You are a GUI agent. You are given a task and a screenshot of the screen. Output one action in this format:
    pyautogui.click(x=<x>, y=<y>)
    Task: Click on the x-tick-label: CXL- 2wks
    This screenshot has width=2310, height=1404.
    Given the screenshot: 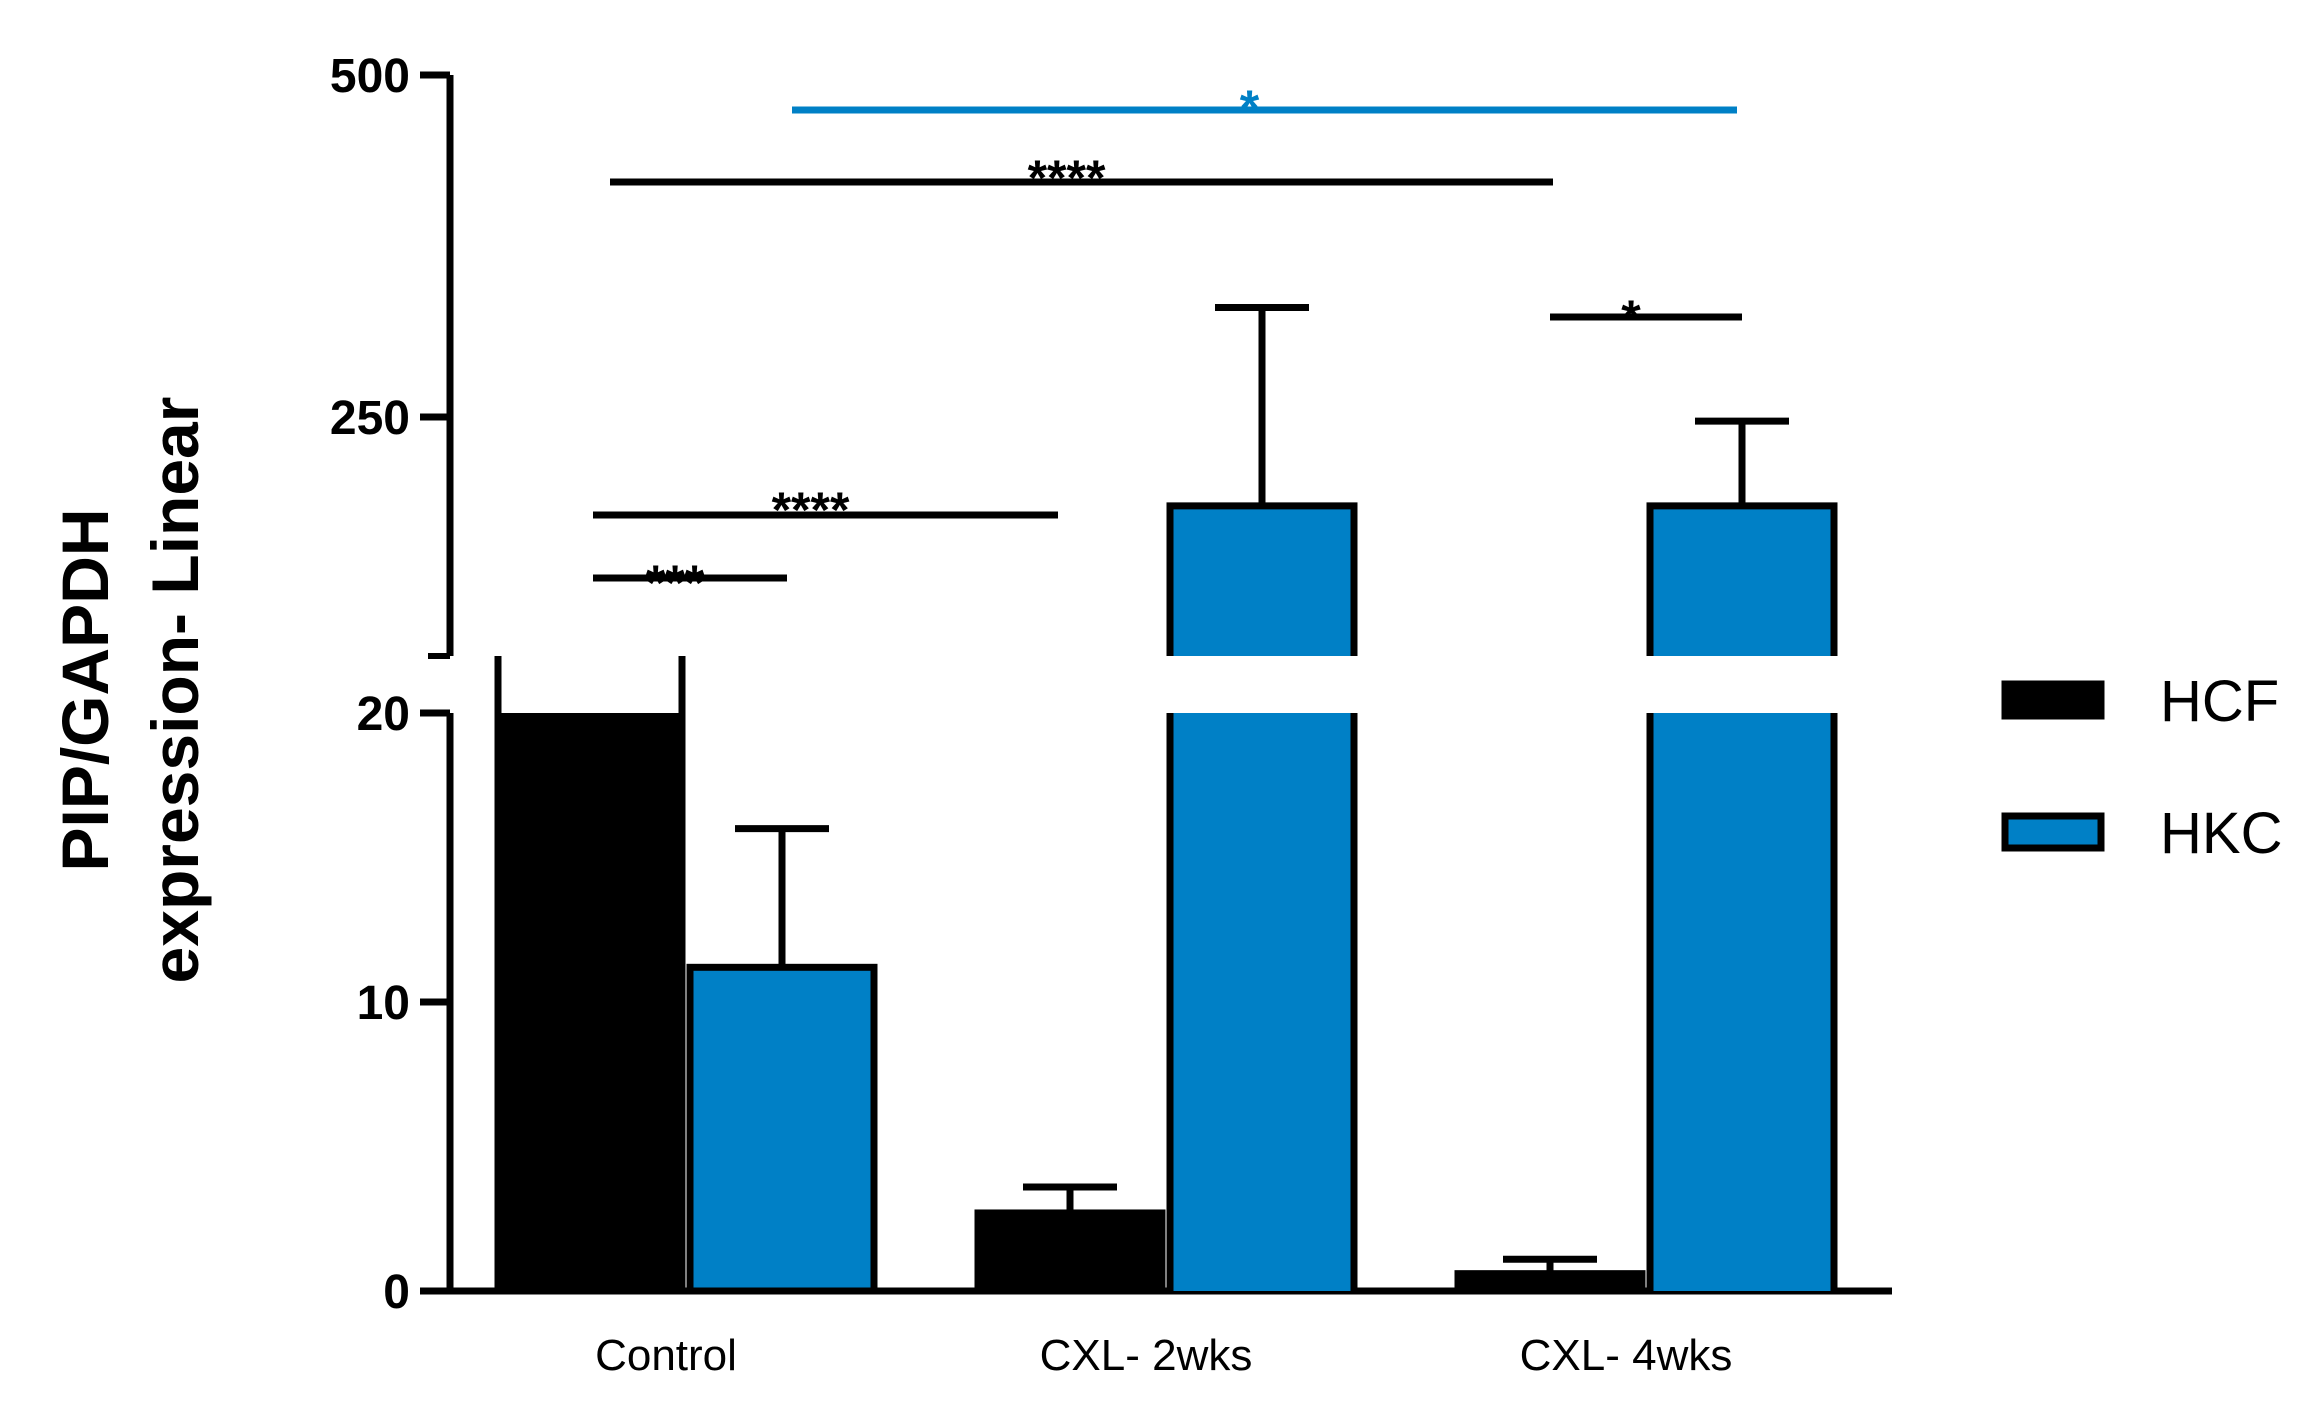 What is the action you would take?
    pyautogui.click(x=1146, y=1355)
    